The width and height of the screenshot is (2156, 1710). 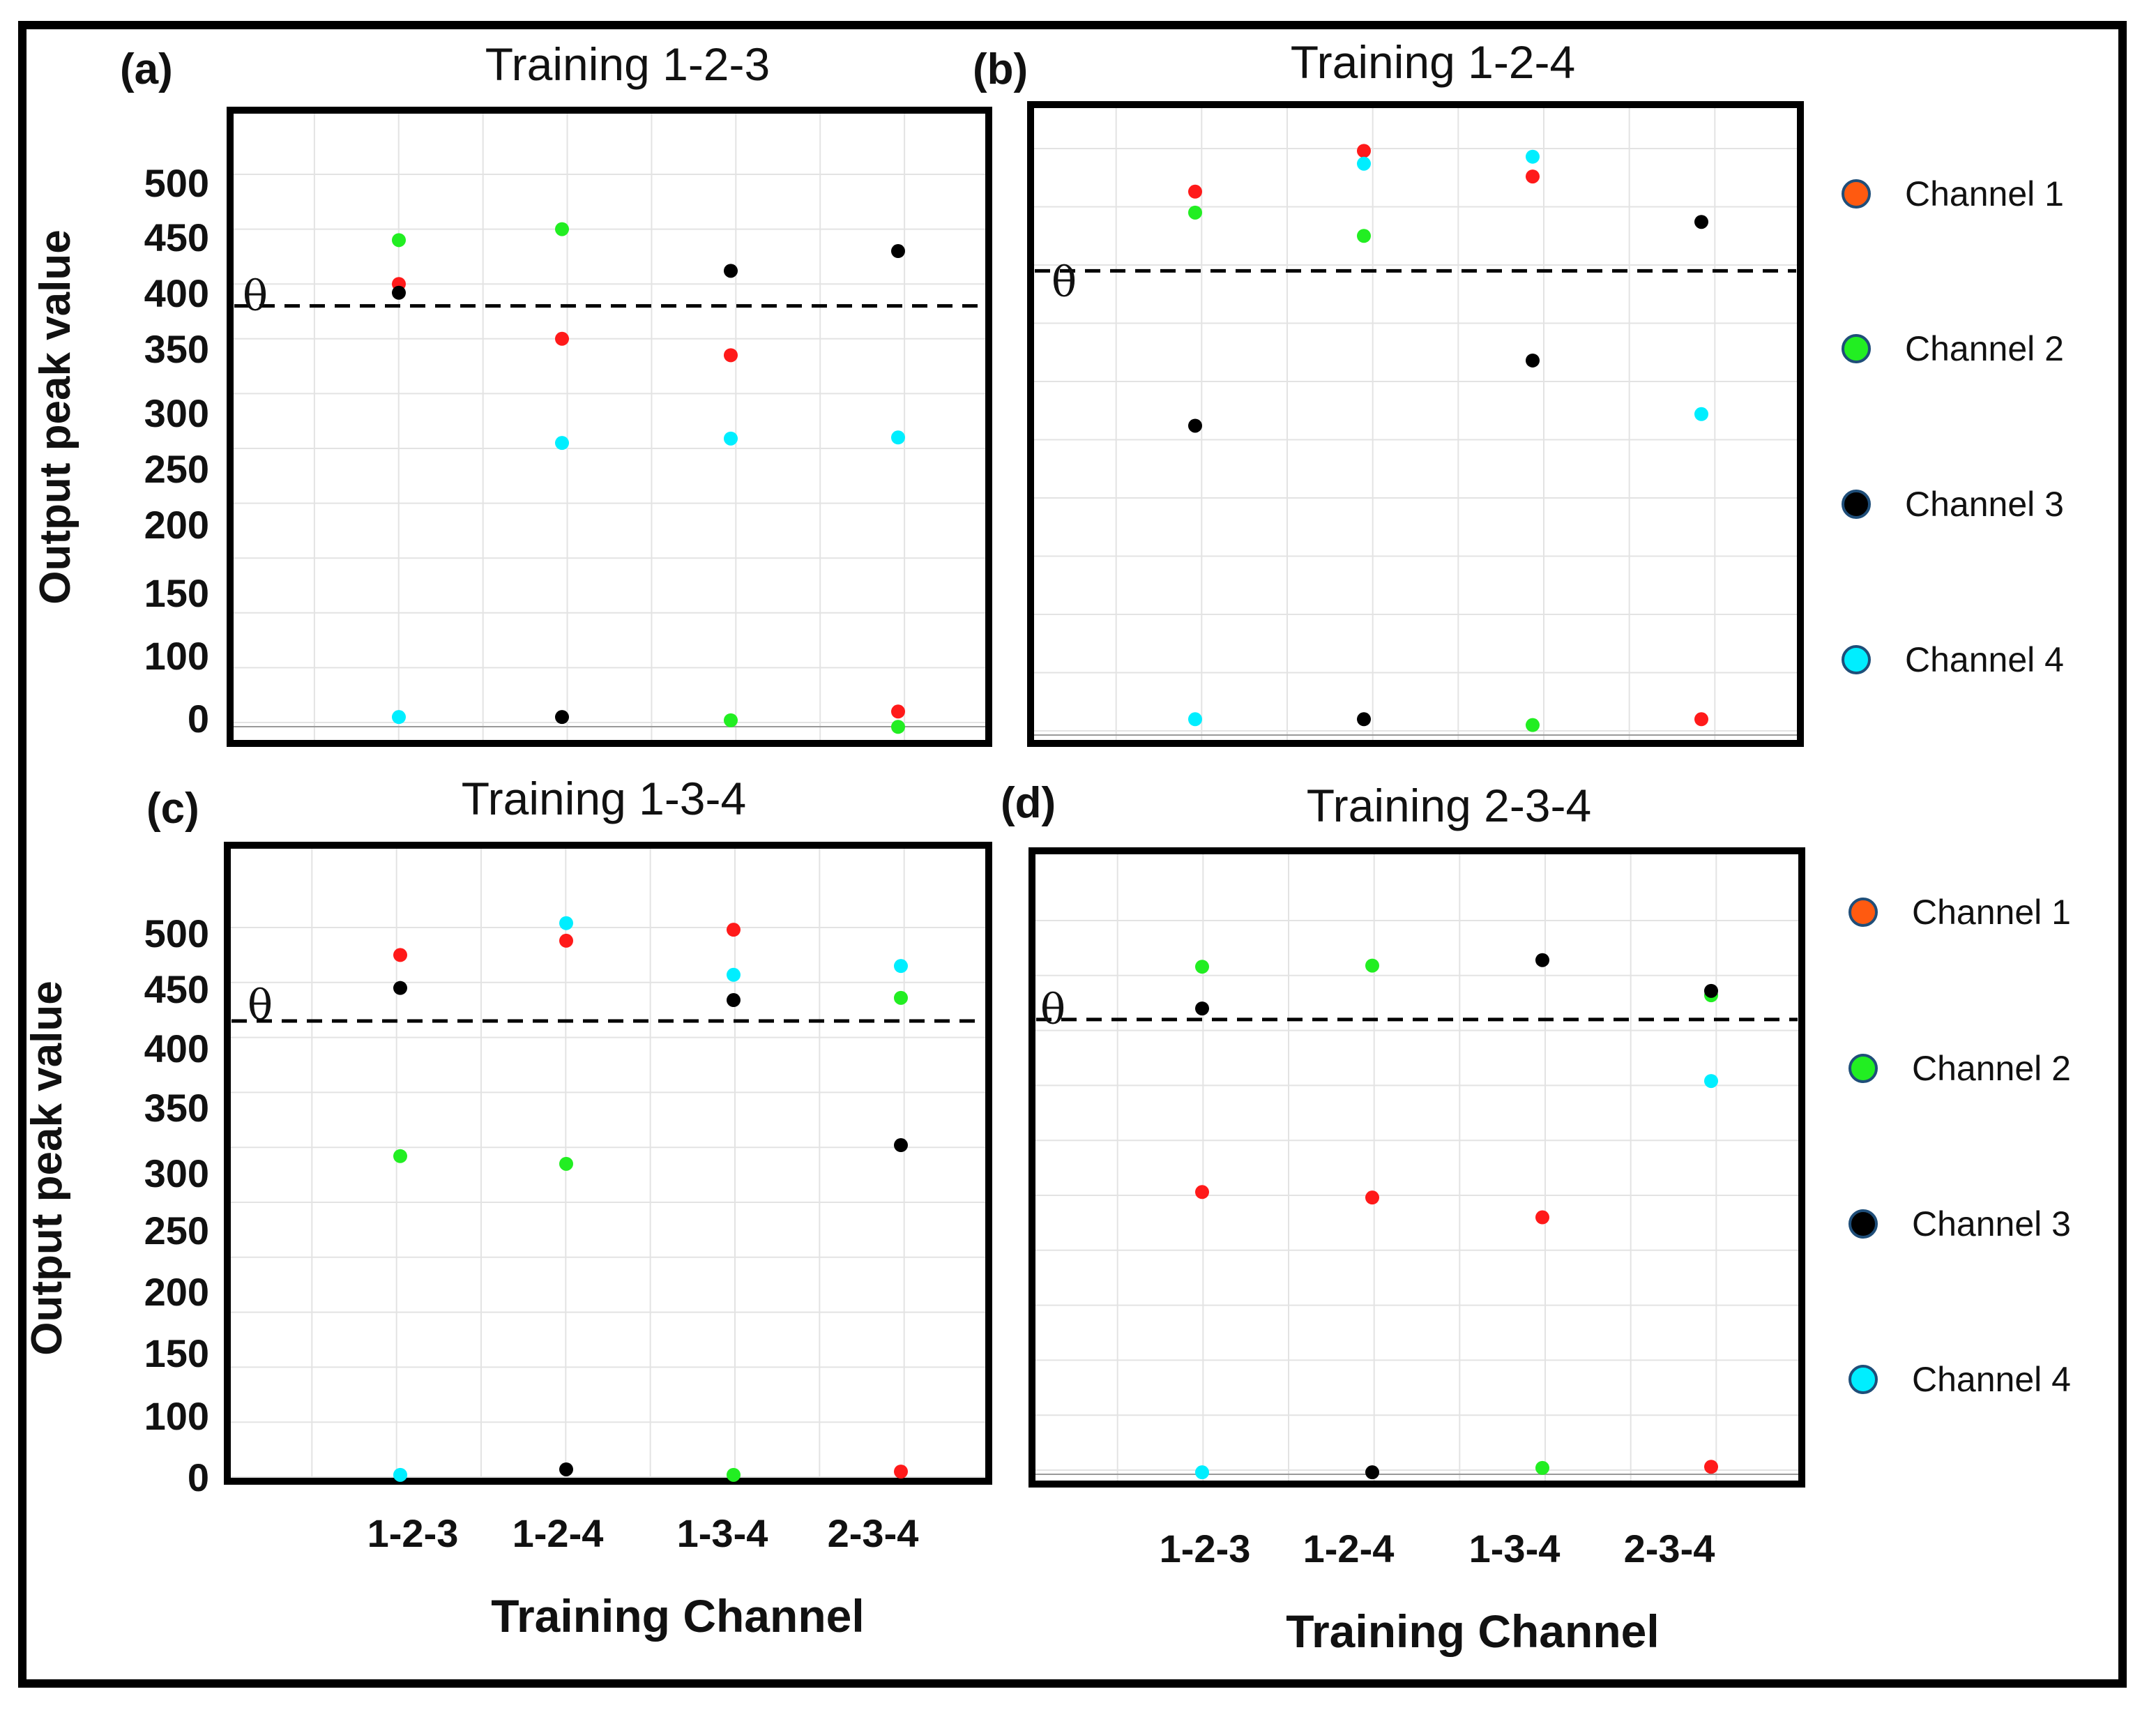 What do you see at coordinates (176, 413) in the screenshot?
I see `y-tick-label: 300` at bounding box center [176, 413].